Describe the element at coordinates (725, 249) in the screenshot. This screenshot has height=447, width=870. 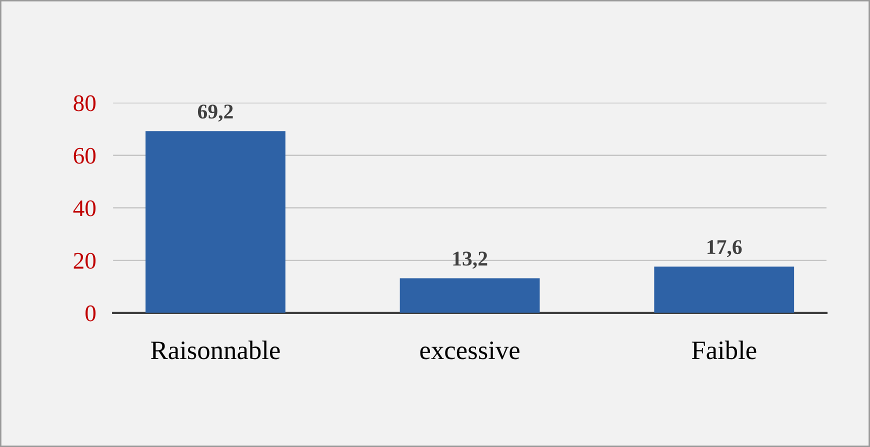
I see `data-label: 17,6` at that location.